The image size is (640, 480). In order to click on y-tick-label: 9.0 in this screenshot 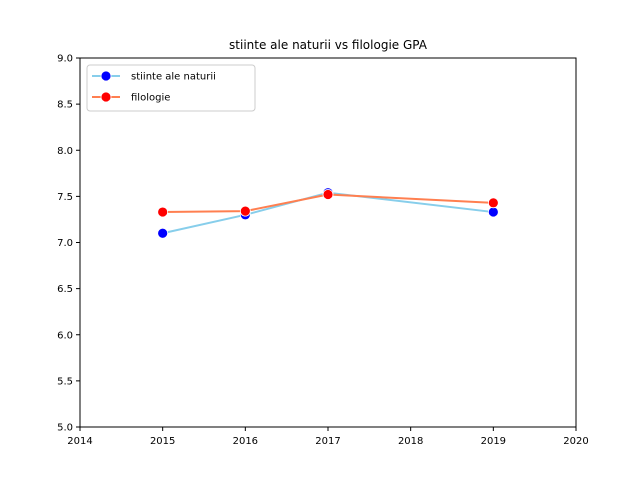, I will do `click(65, 59)`.